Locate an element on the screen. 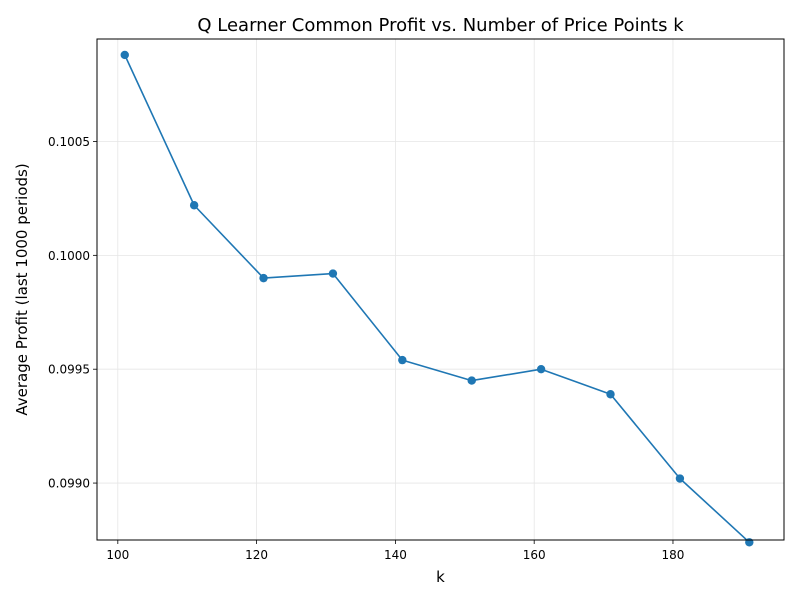 The image size is (800, 600). x-tick-label: 160 is located at coordinates (534, 555).